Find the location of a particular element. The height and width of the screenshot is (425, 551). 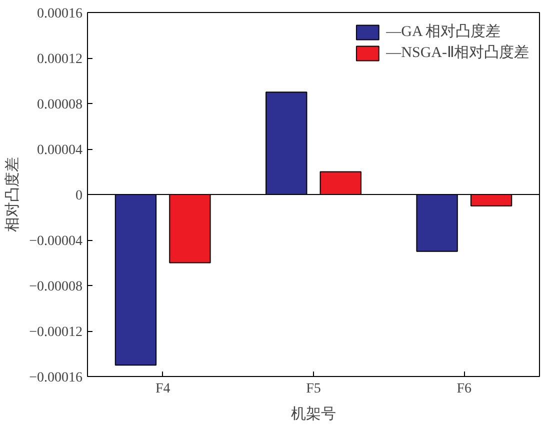

y-tick-label: −0.00008 is located at coordinates (56, 287).